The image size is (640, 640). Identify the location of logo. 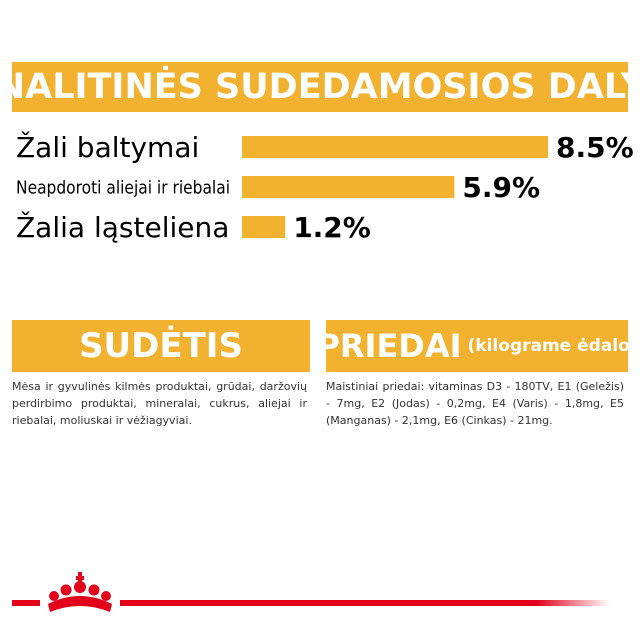
(80, 592).